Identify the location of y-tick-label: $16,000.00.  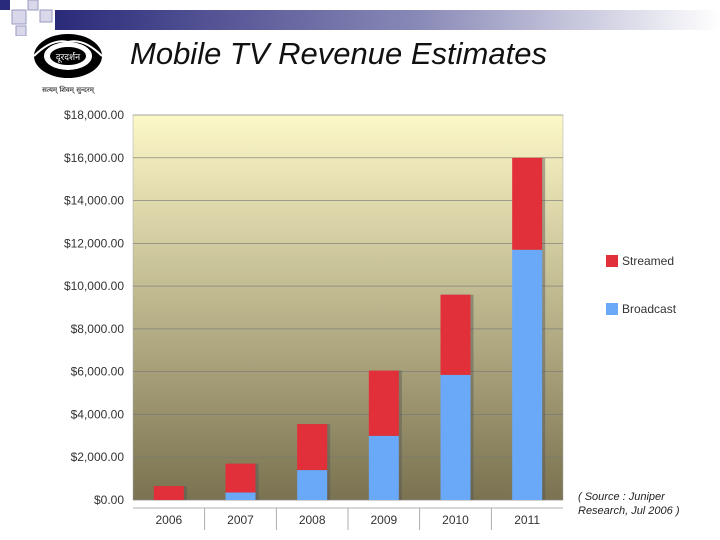
(94, 158).